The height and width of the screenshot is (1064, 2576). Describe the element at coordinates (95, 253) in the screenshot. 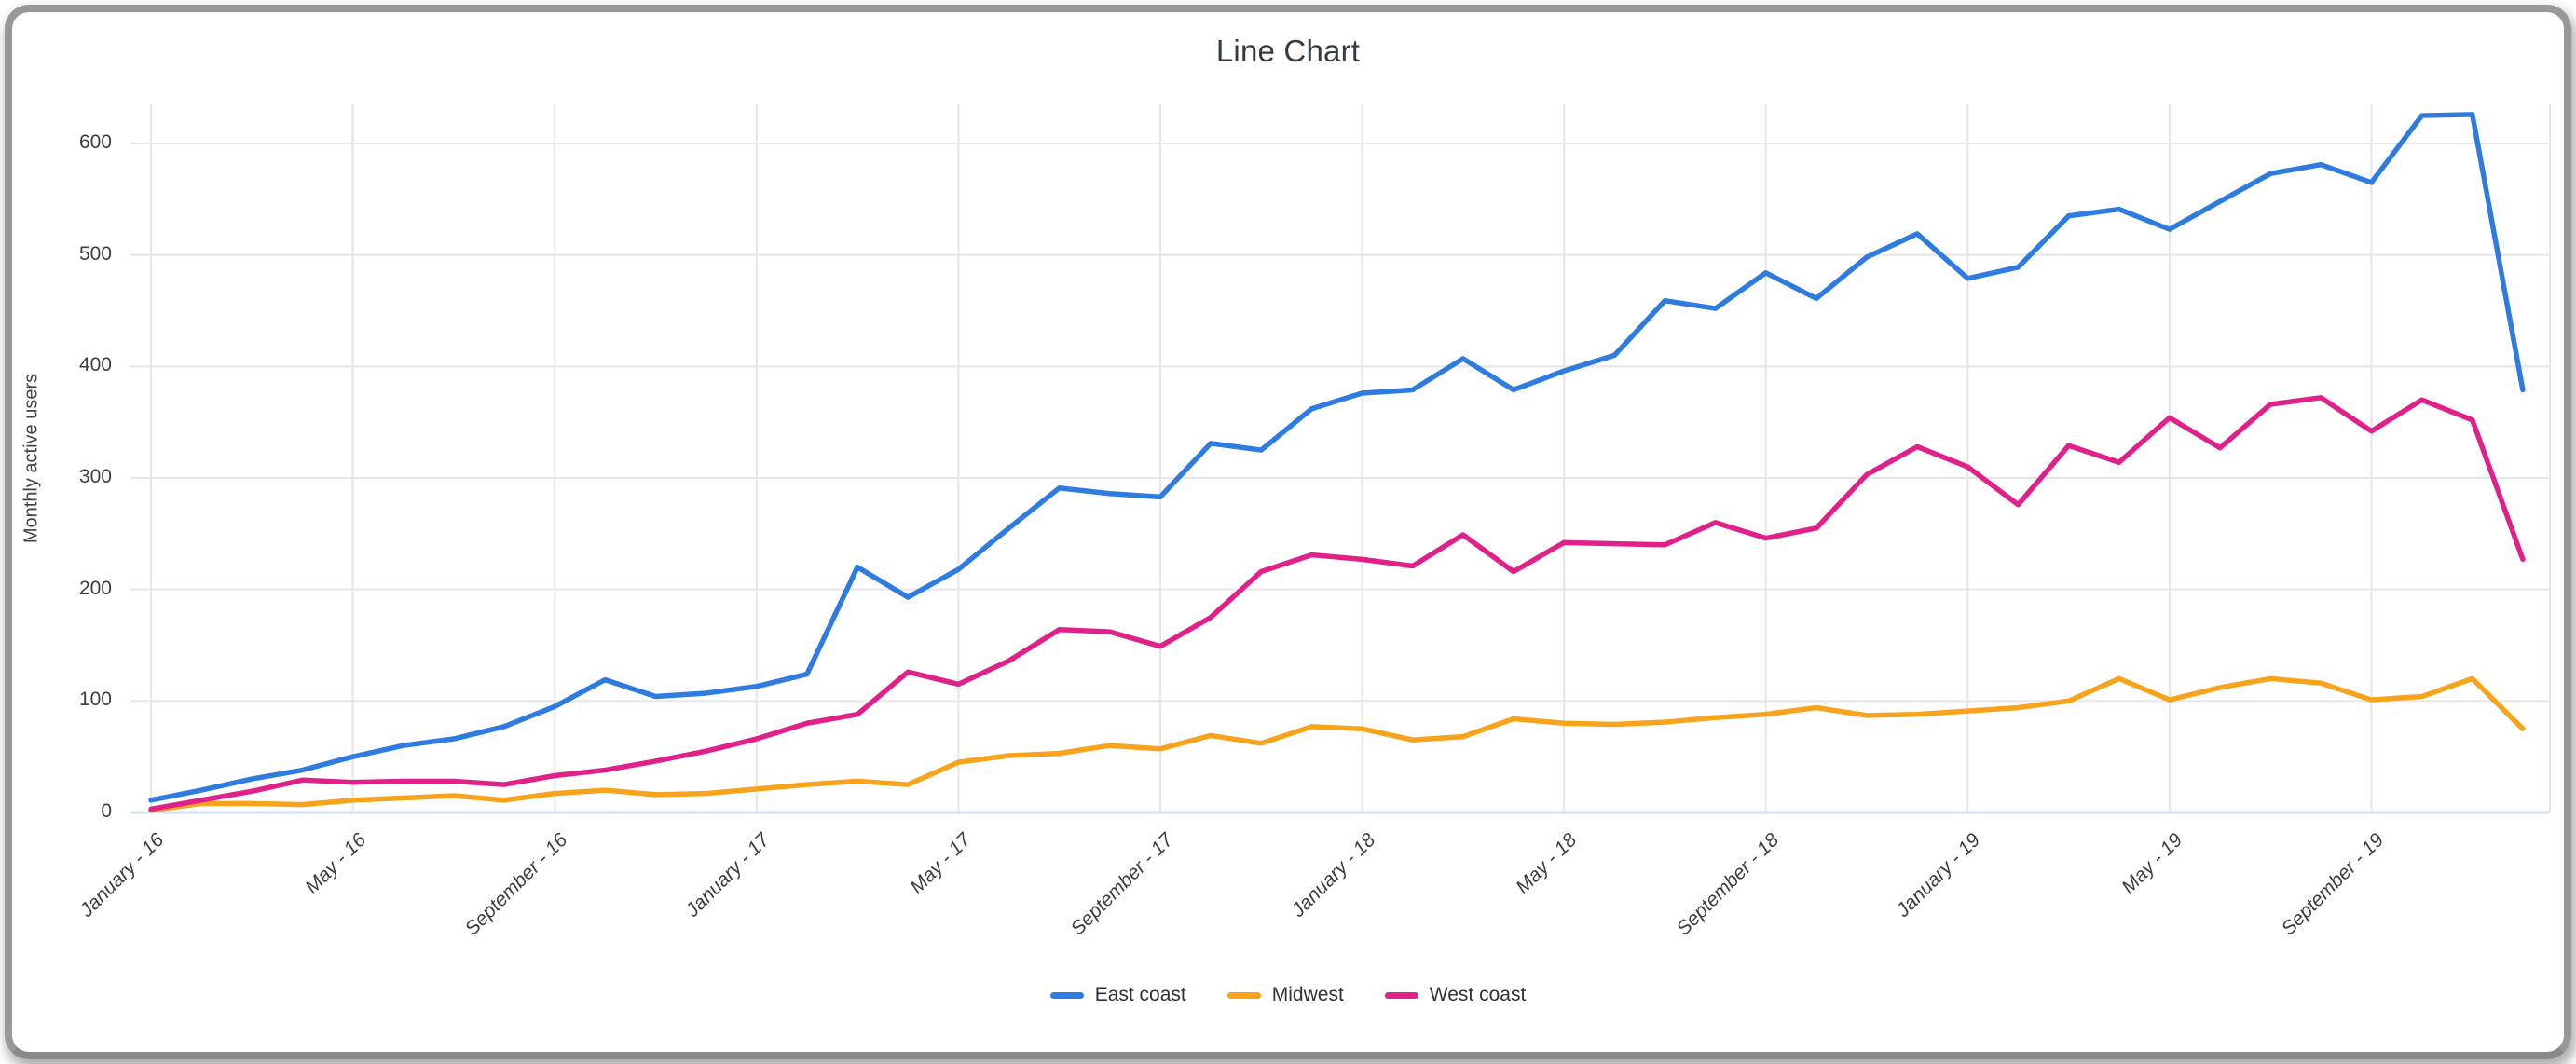

I see `y-tick-label: 500` at that location.